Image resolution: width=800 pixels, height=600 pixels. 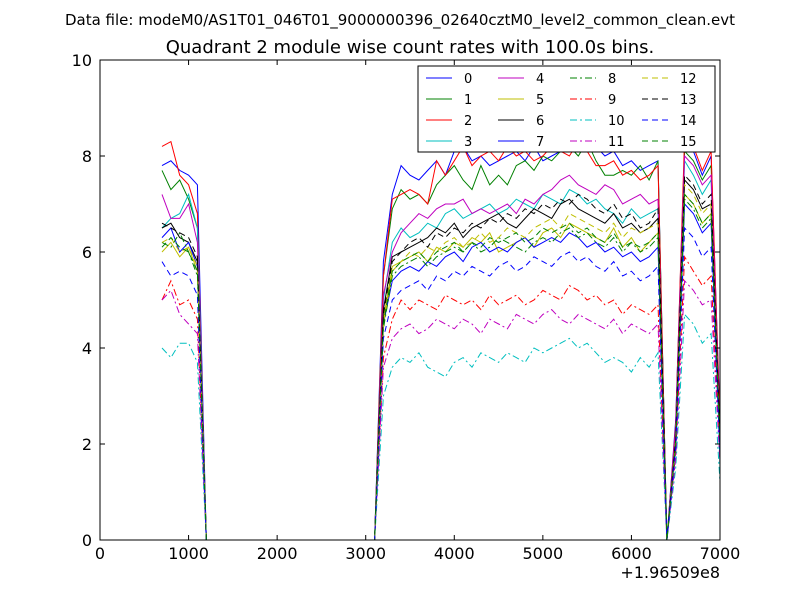 What do you see at coordinates (277, 553) in the screenshot?
I see `x-tick-label: 2000` at bounding box center [277, 553].